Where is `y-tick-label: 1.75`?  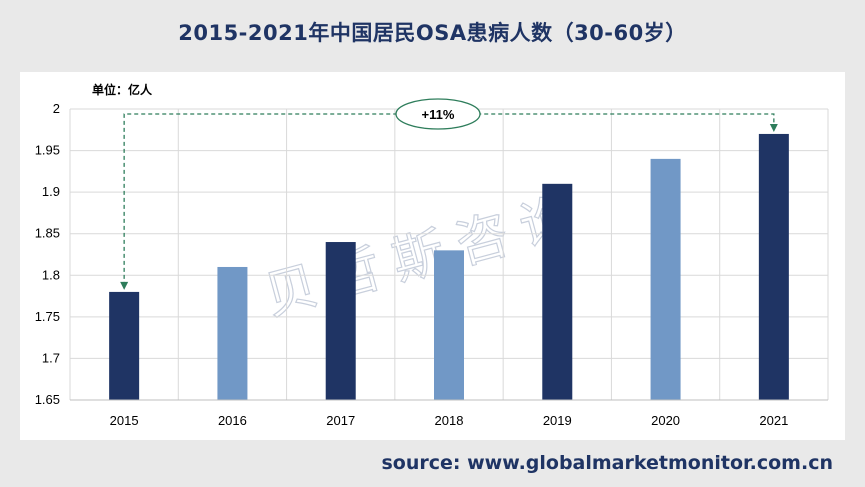
y-tick-label: 1.75 is located at coordinates (47, 316).